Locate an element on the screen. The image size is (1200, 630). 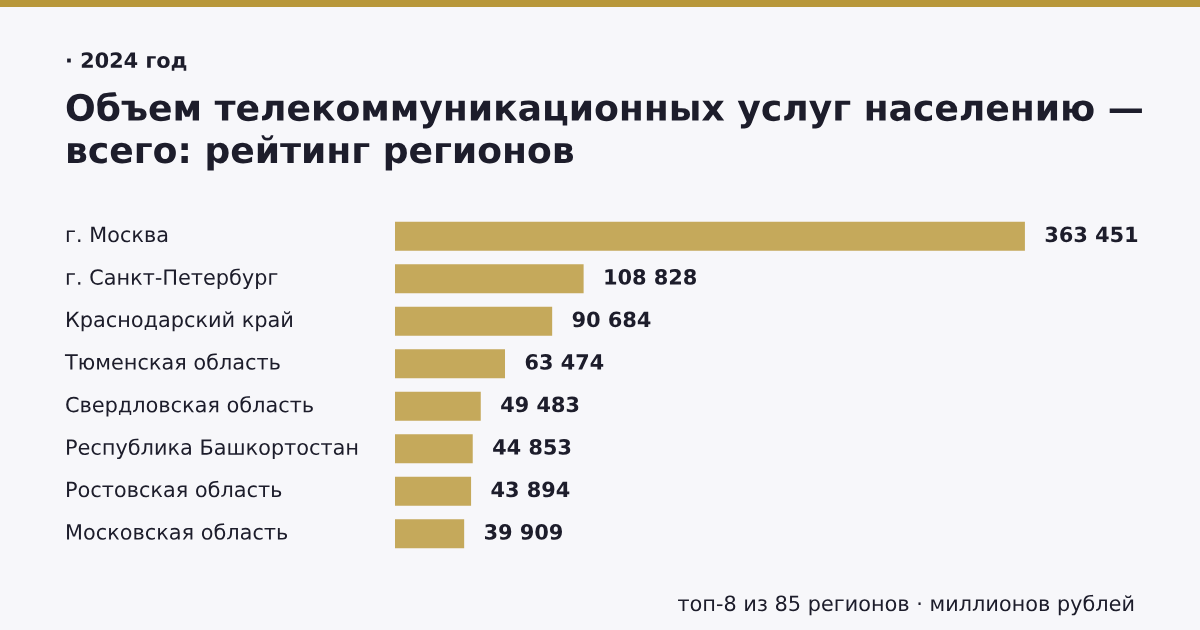
y-tick-label: Московская область is located at coordinates (177, 531).